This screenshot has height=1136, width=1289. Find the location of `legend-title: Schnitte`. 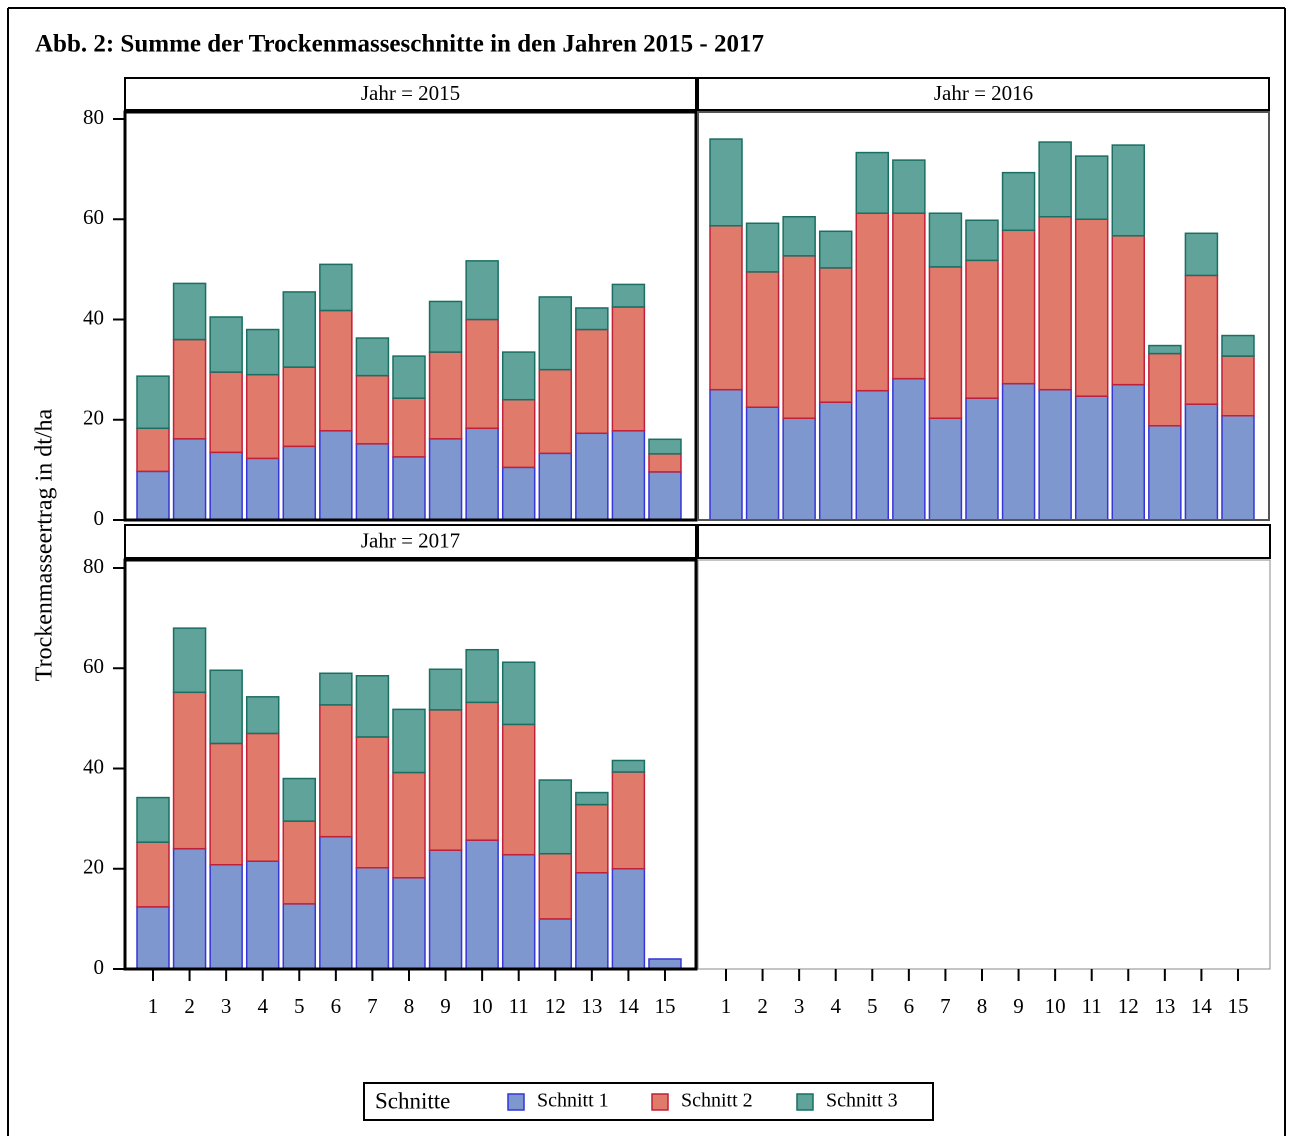

legend-title: Schnitte is located at coordinates (412, 1100).